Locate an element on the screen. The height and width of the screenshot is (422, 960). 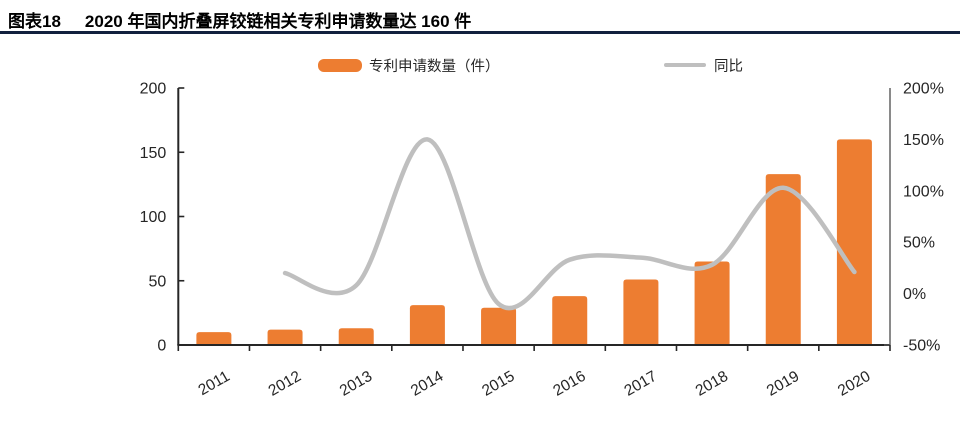
bar-2019 is located at coordinates (783, 259).